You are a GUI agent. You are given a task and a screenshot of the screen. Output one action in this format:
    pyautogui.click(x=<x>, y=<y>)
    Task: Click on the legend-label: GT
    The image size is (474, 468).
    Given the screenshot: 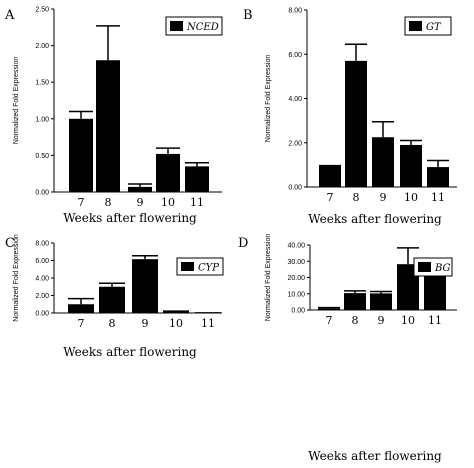 What is the action you would take?
    pyautogui.click(x=434, y=27)
    